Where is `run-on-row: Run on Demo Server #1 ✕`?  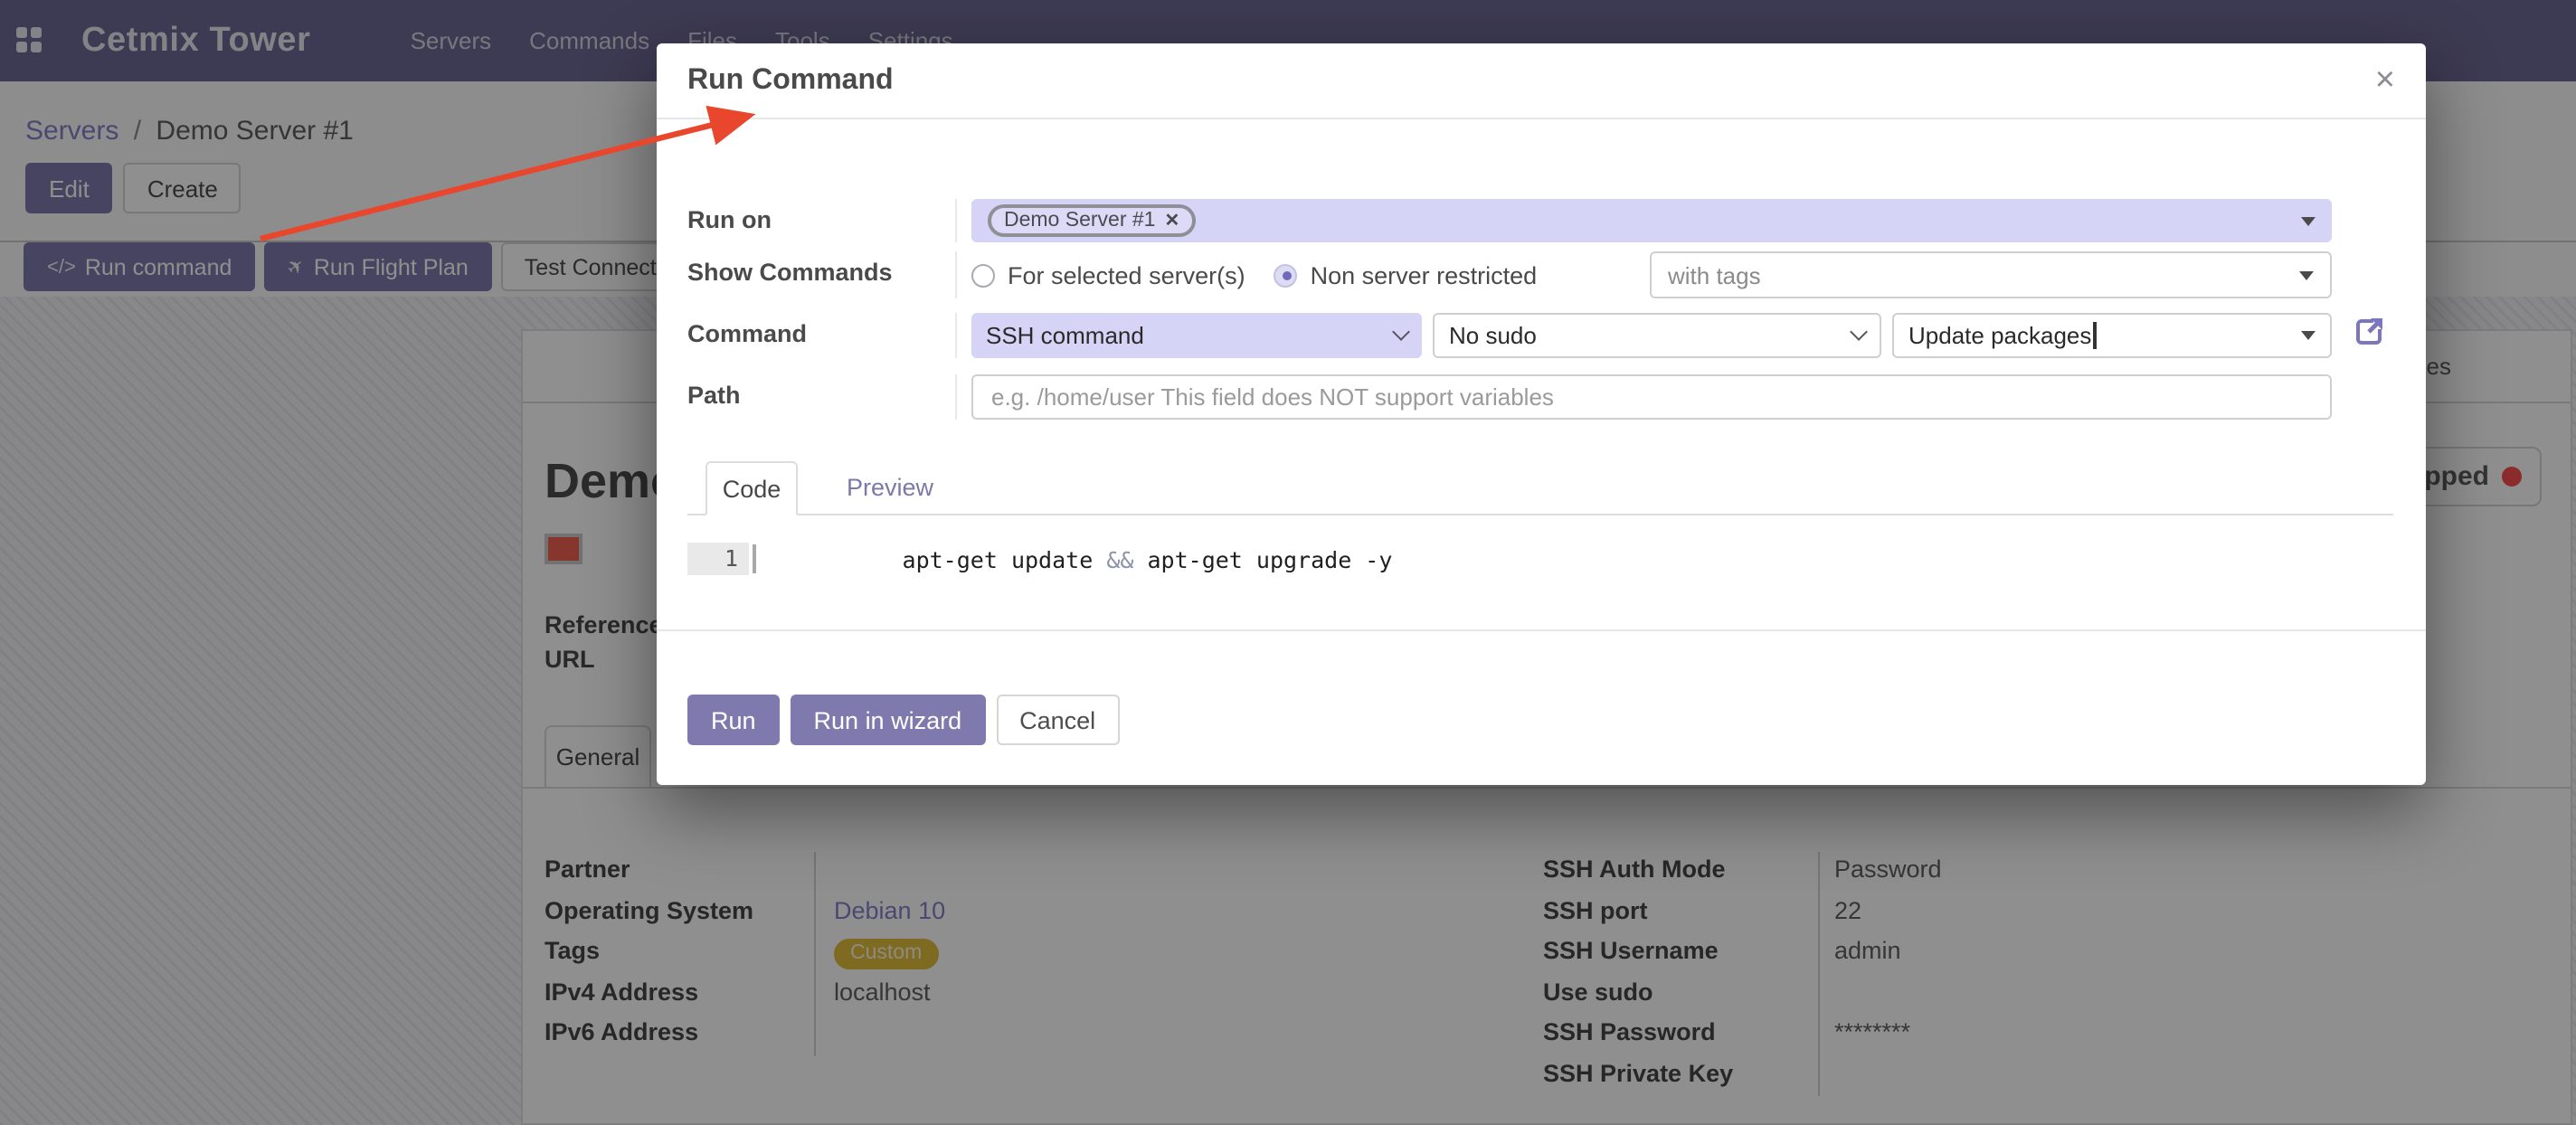
run-on-row: Run on Demo Server #1 ✕ is located at coordinates (1540, 220).